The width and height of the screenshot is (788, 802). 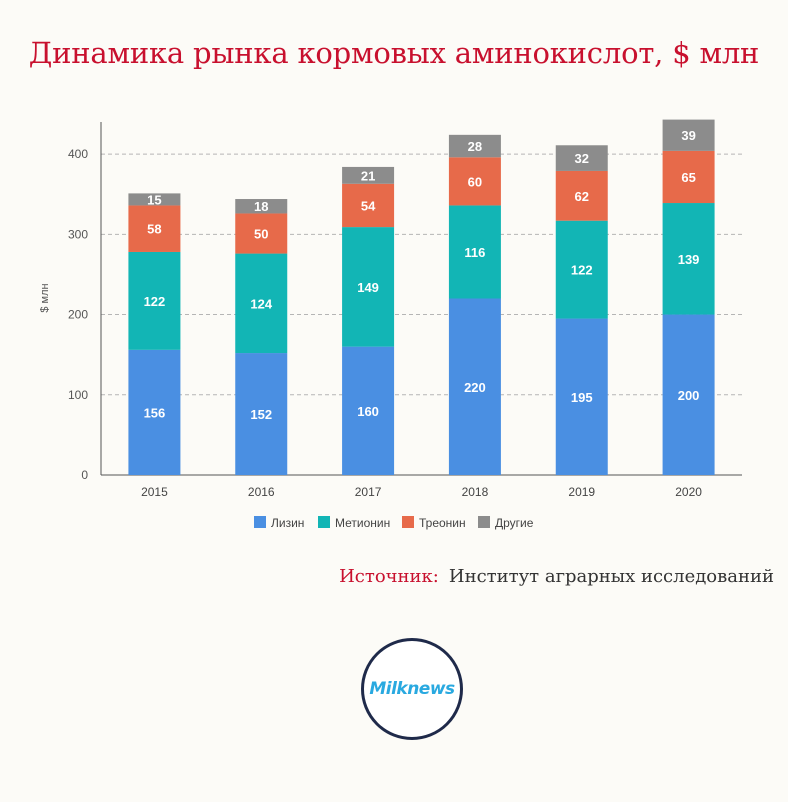 I want to click on y-tick-label: 0, so click(x=84, y=475).